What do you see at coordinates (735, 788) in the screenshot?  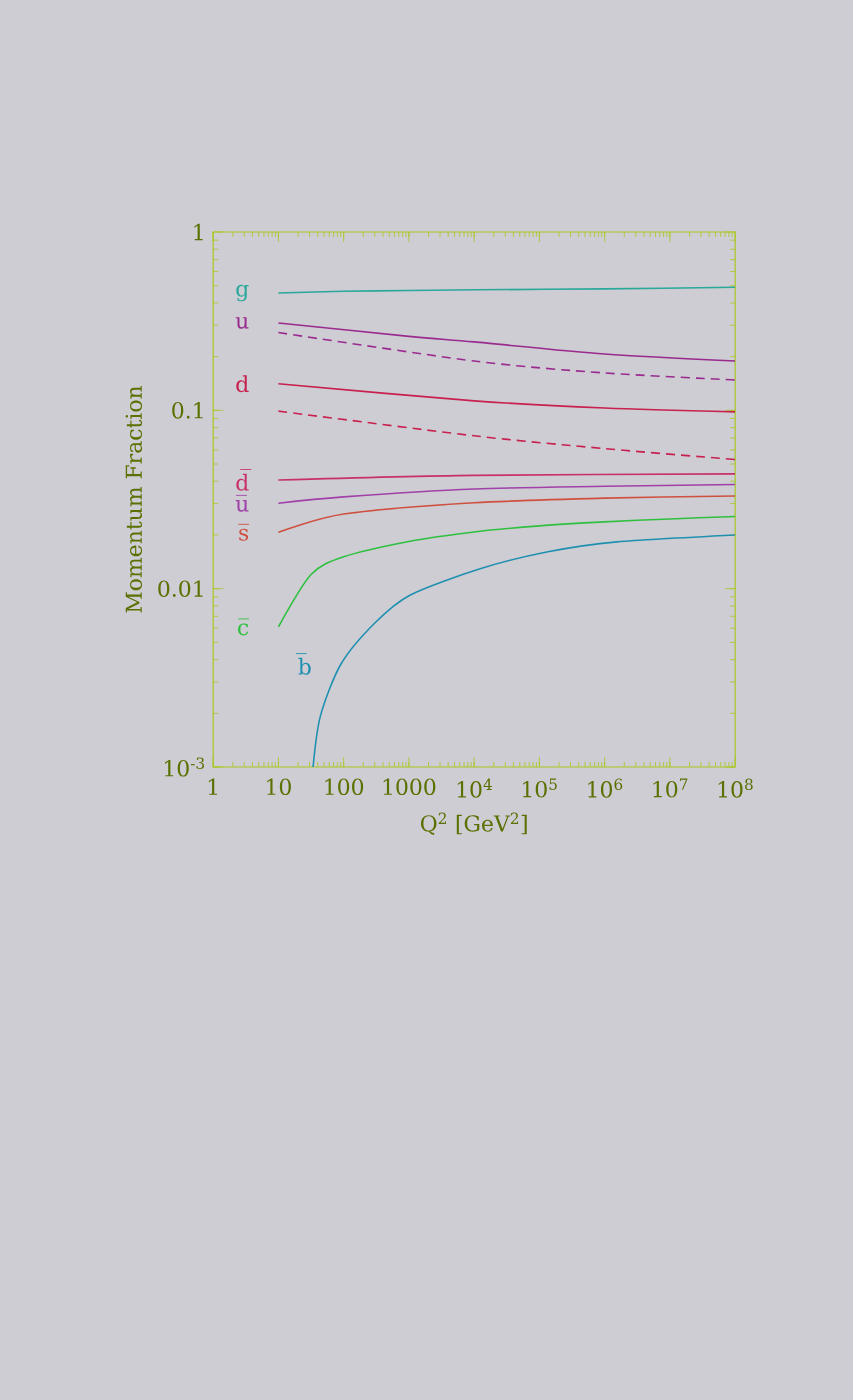 I see `x-tick-label: 10$^{8}$` at bounding box center [735, 788].